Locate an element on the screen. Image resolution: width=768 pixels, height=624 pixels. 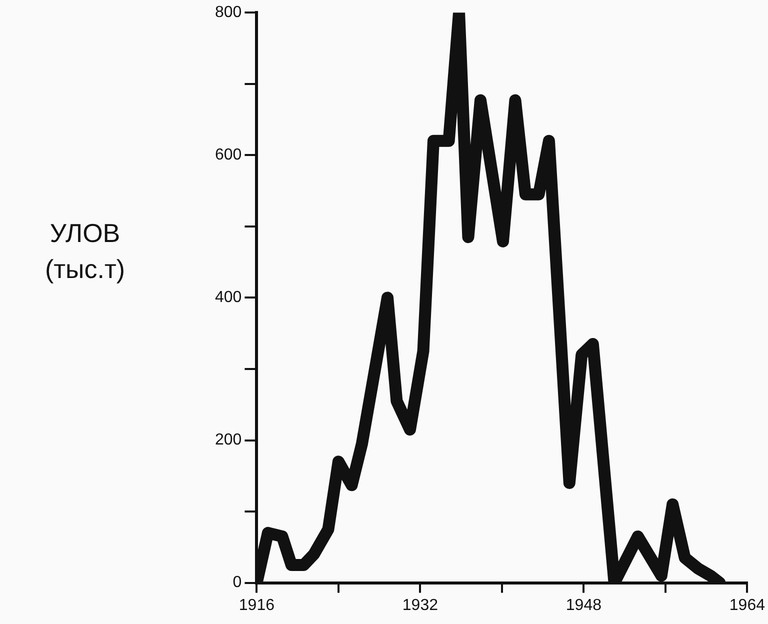
y-tick-label: 600 is located at coordinates (228, 155).